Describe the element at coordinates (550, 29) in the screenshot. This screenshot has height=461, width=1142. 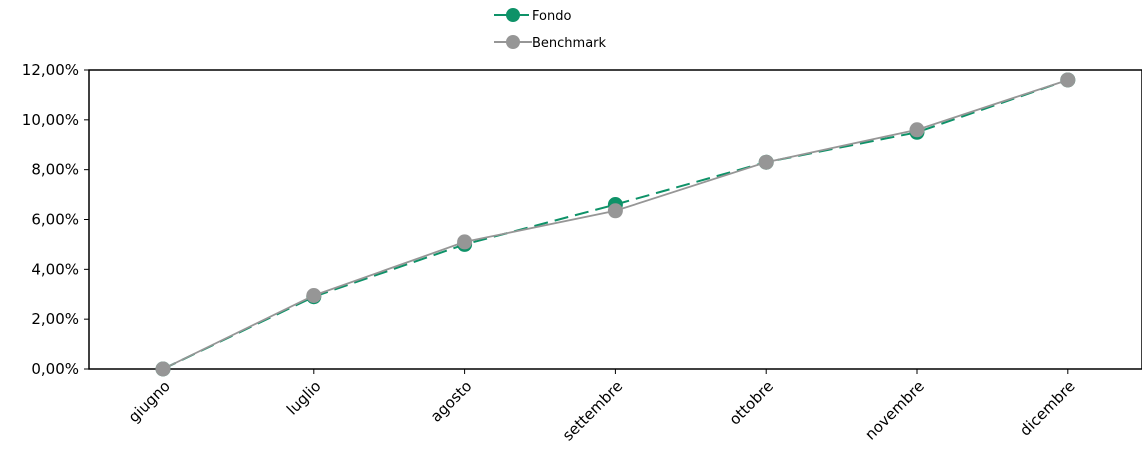
I see `legend: Fondo Benchmark` at that location.